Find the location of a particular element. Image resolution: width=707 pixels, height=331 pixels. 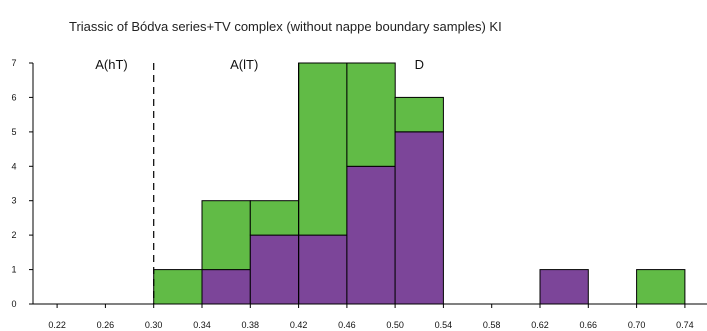

y-tick-label-7: 7 is located at coordinates (13, 63).